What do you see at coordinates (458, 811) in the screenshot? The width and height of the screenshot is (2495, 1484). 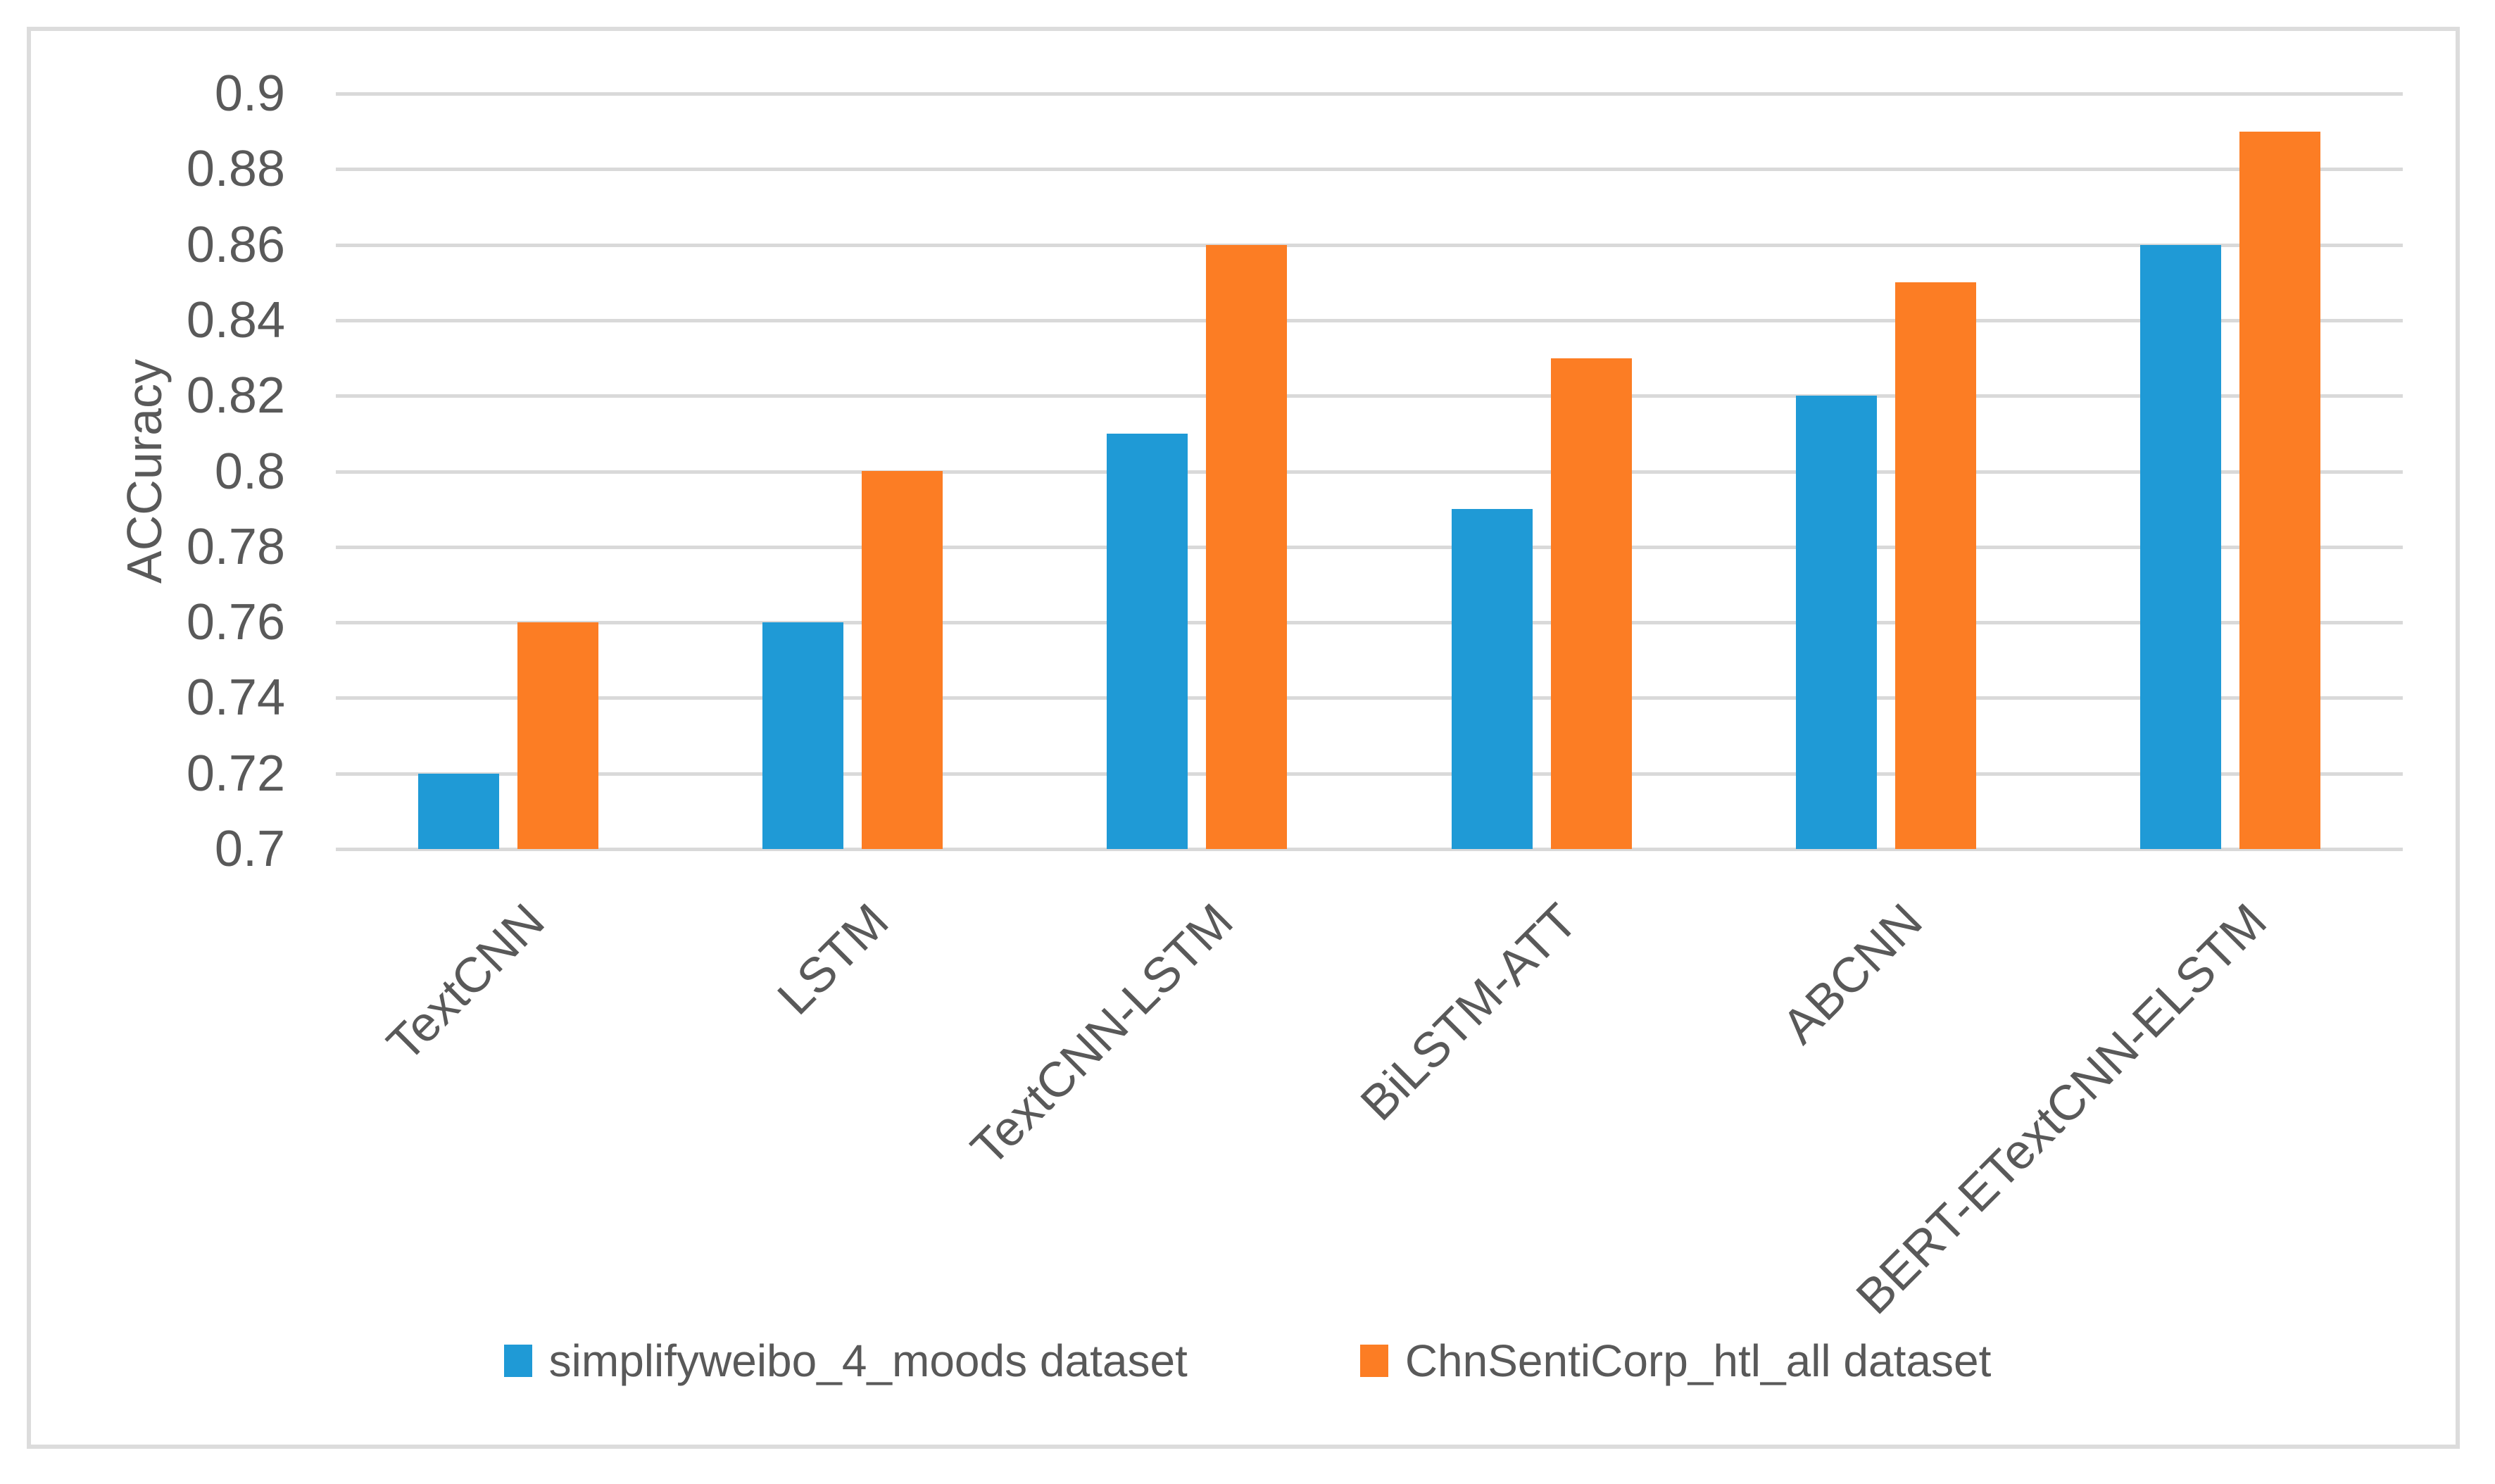 I see `bar-simplifyweibo-4-moods-dataset-textcnn` at bounding box center [458, 811].